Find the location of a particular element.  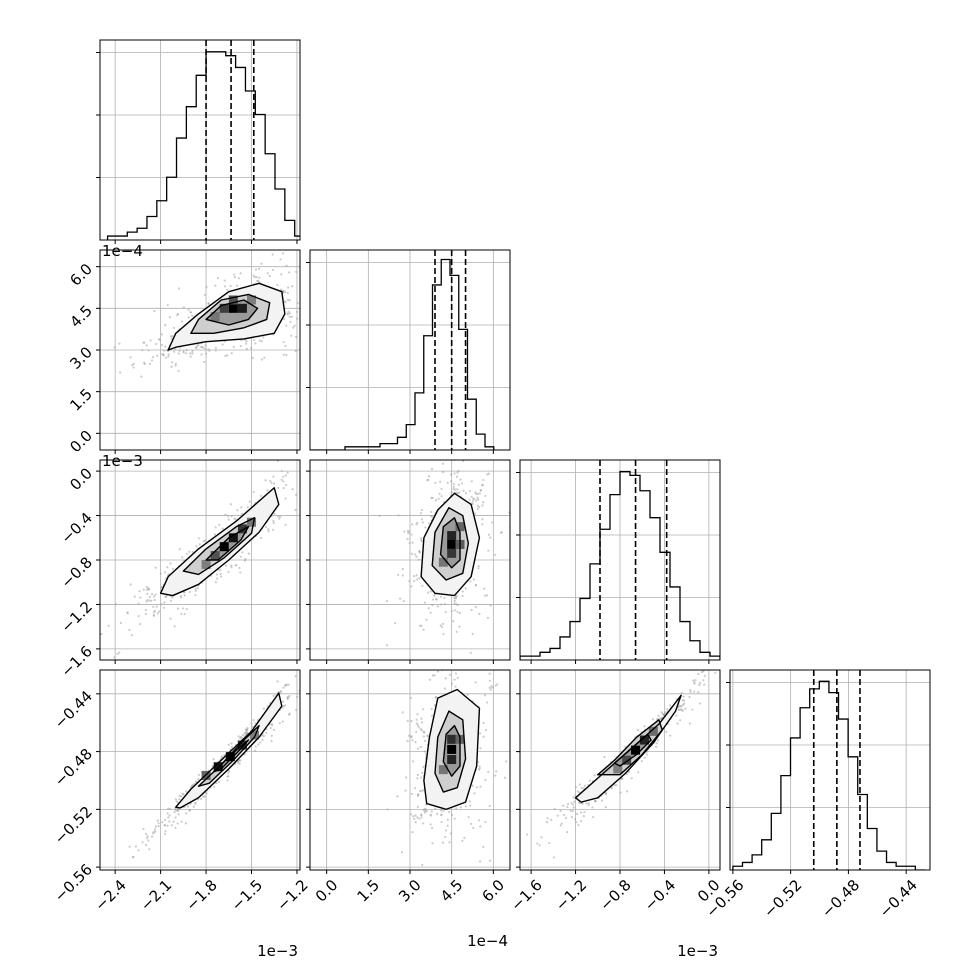

y-tick-label: −0.56 is located at coordinates (73, 882).